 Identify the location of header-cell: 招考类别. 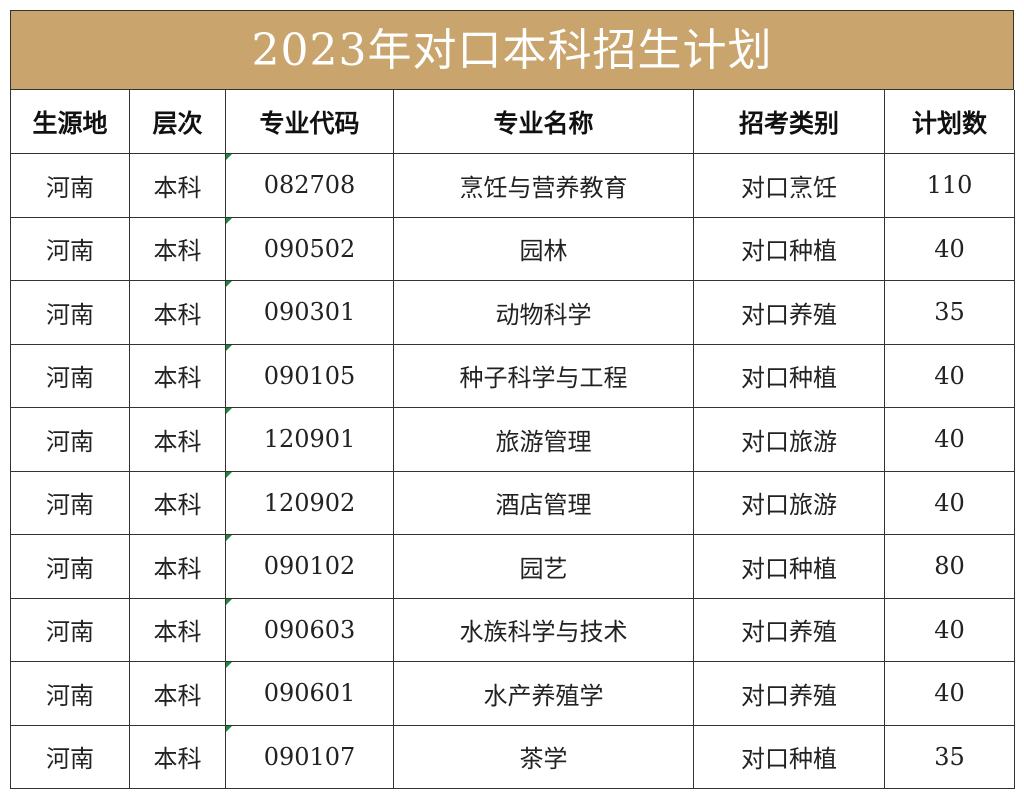
(789, 122).